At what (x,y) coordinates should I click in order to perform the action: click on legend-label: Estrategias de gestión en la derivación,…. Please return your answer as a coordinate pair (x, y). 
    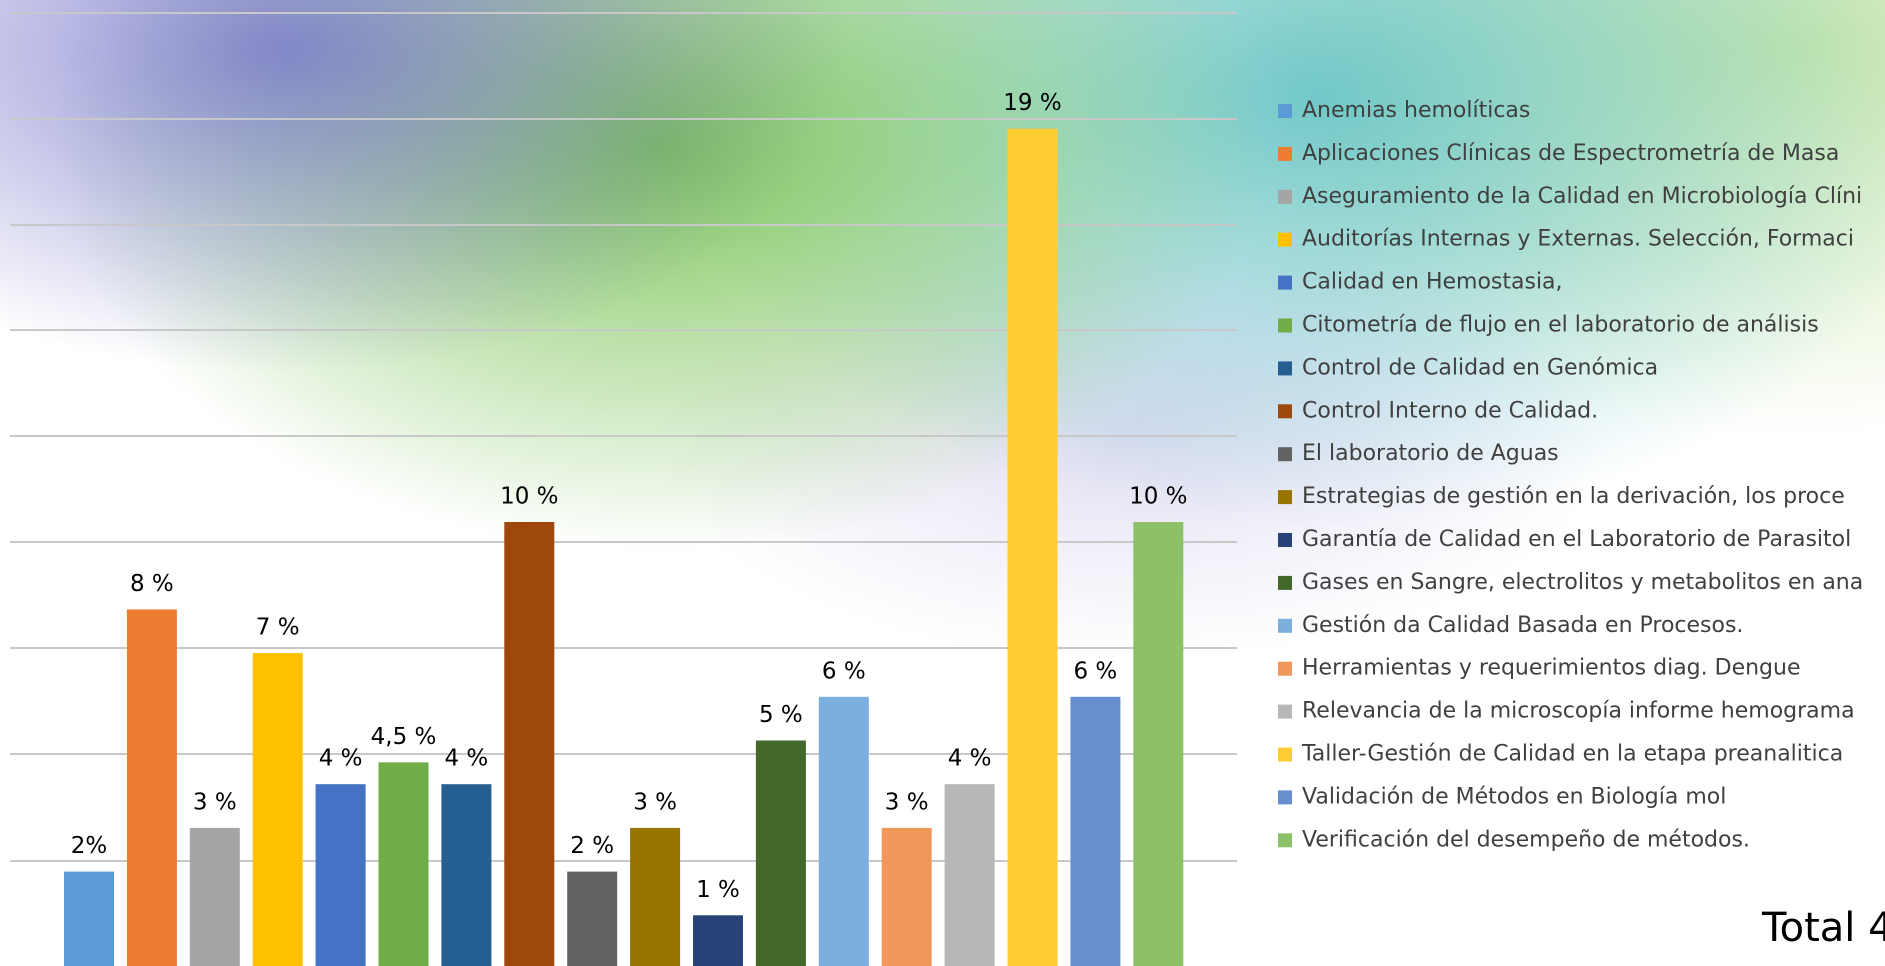
    Looking at the image, I should click on (1573, 496).